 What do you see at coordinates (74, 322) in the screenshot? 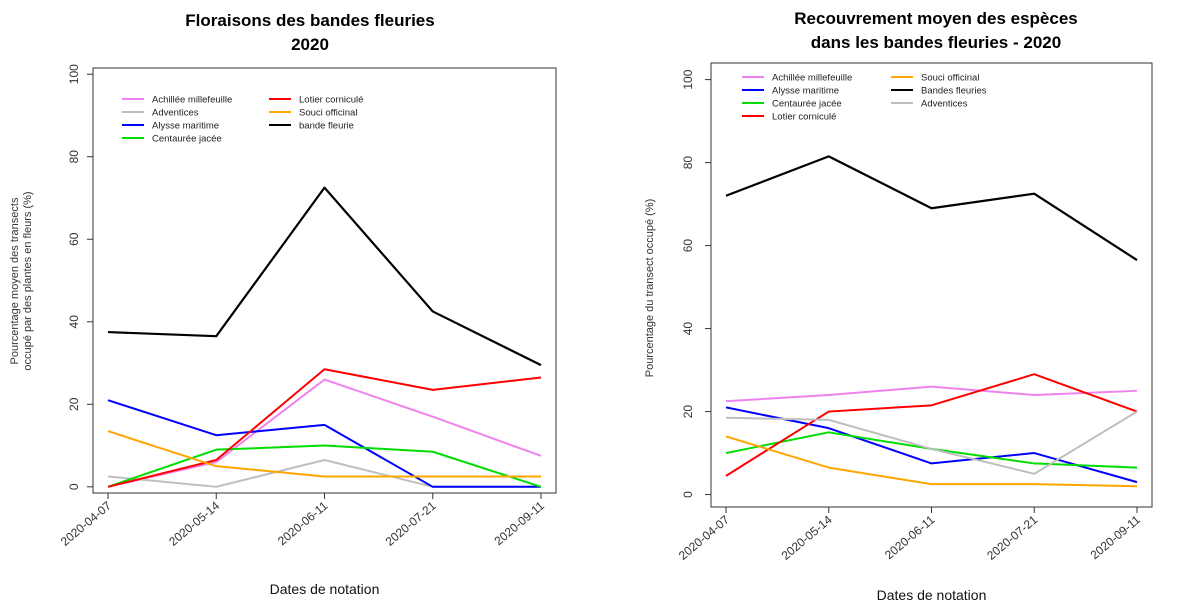
I see `flowering-ytick-label: 40` at bounding box center [74, 322].